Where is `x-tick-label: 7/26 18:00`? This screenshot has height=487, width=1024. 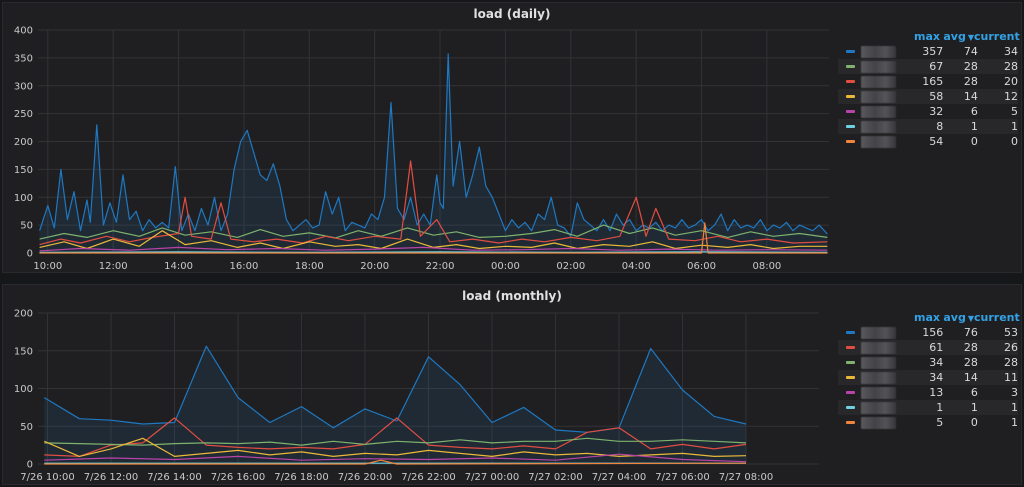
x-tick-label: 7/26 18:00 is located at coordinates (301, 477).